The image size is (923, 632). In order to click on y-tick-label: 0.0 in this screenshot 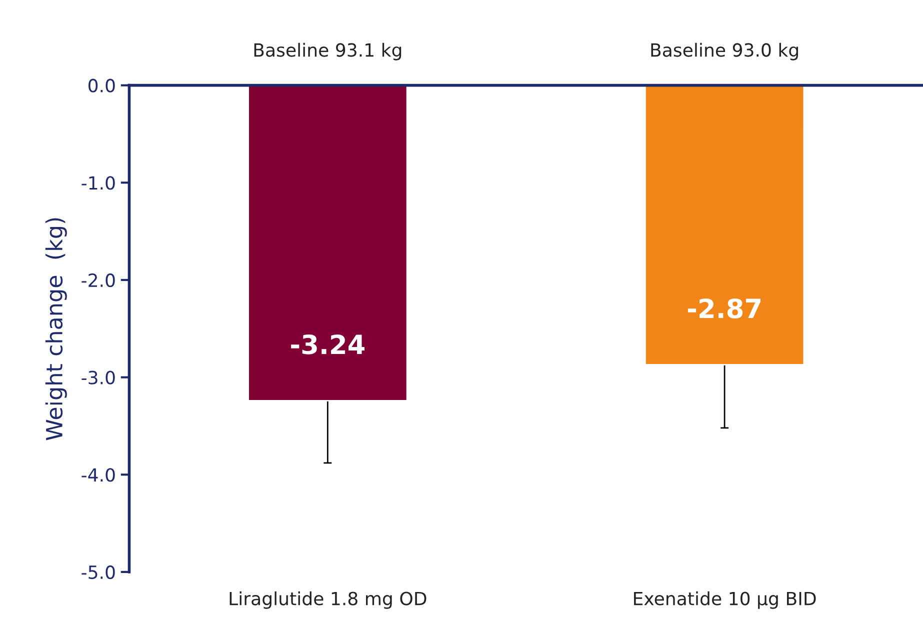, I will do `click(101, 85)`.